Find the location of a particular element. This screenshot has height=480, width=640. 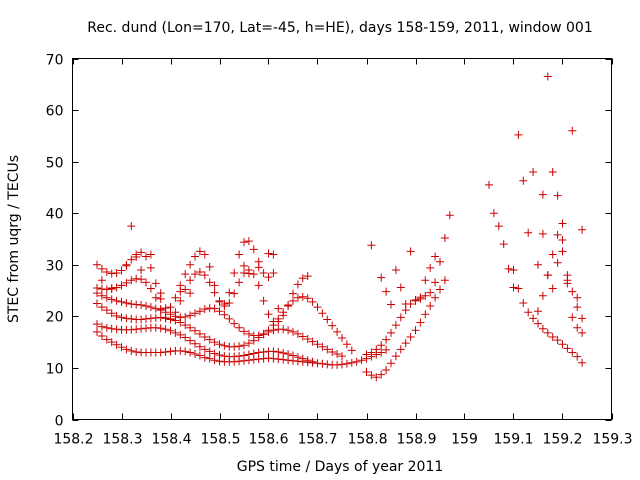

x-tick-label: 158.5 is located at coordinates (220, 440).